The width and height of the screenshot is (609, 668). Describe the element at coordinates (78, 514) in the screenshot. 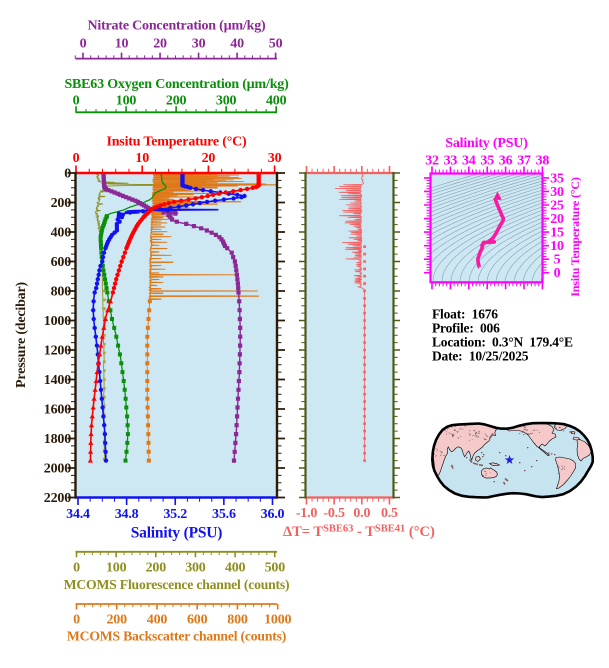

I see `svg-text: 34.4` at that location.